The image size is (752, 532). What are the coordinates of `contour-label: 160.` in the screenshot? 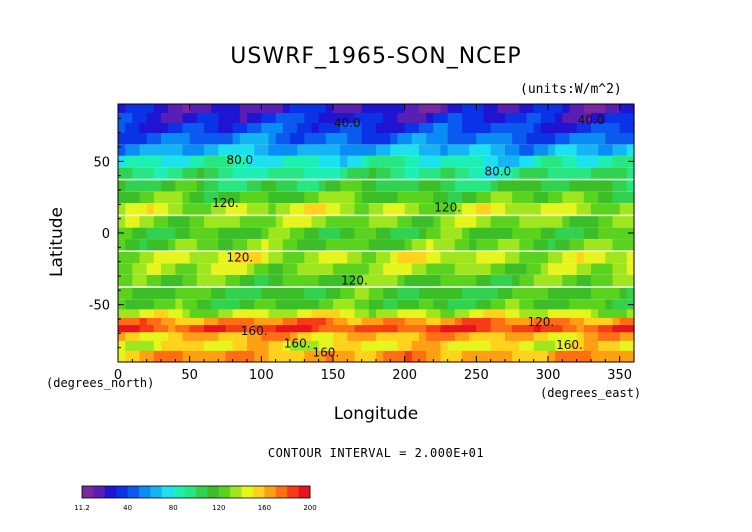 It's located at (254, 331).